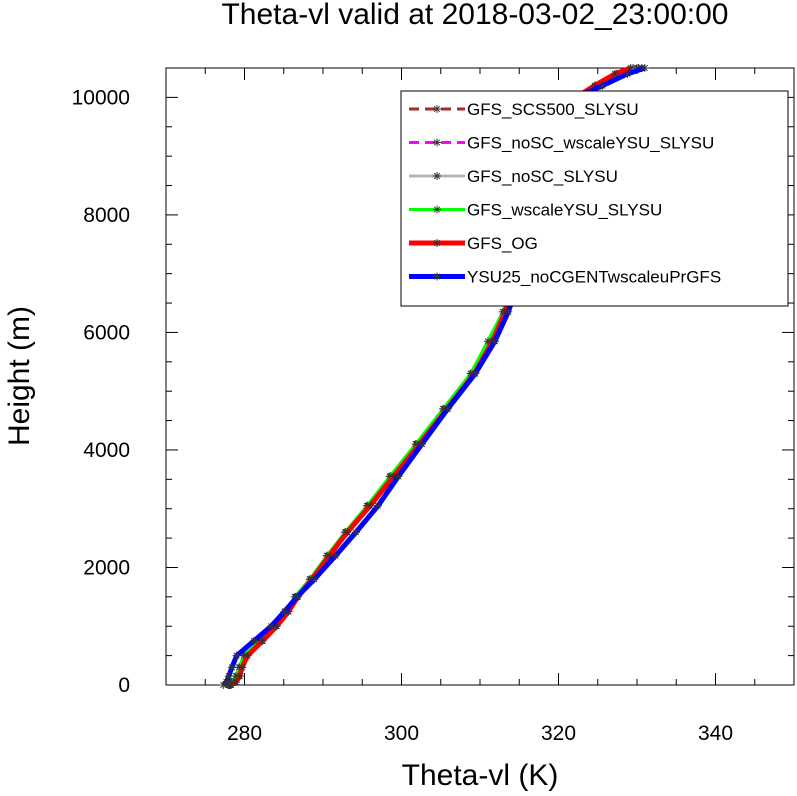  What do you see at coordinates (101, 97) in the screenshot?
I see `y-tick-label: 10000` at bounding box center [101, 97].